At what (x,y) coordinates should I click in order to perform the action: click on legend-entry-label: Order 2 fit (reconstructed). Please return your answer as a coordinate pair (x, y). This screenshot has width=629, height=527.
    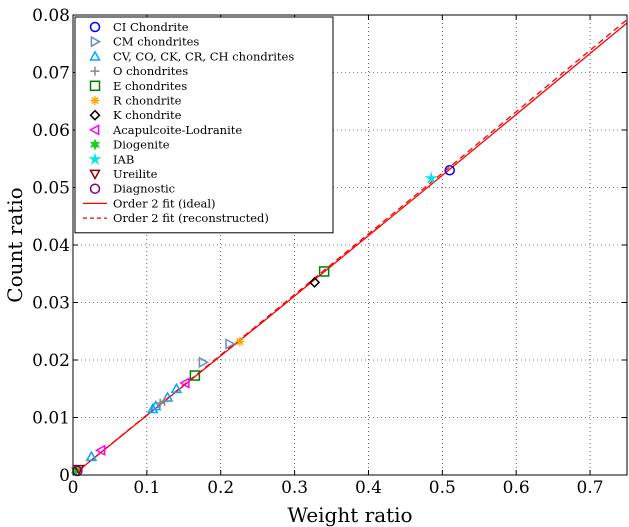
    Looking at the image, I should click on (191, 218).